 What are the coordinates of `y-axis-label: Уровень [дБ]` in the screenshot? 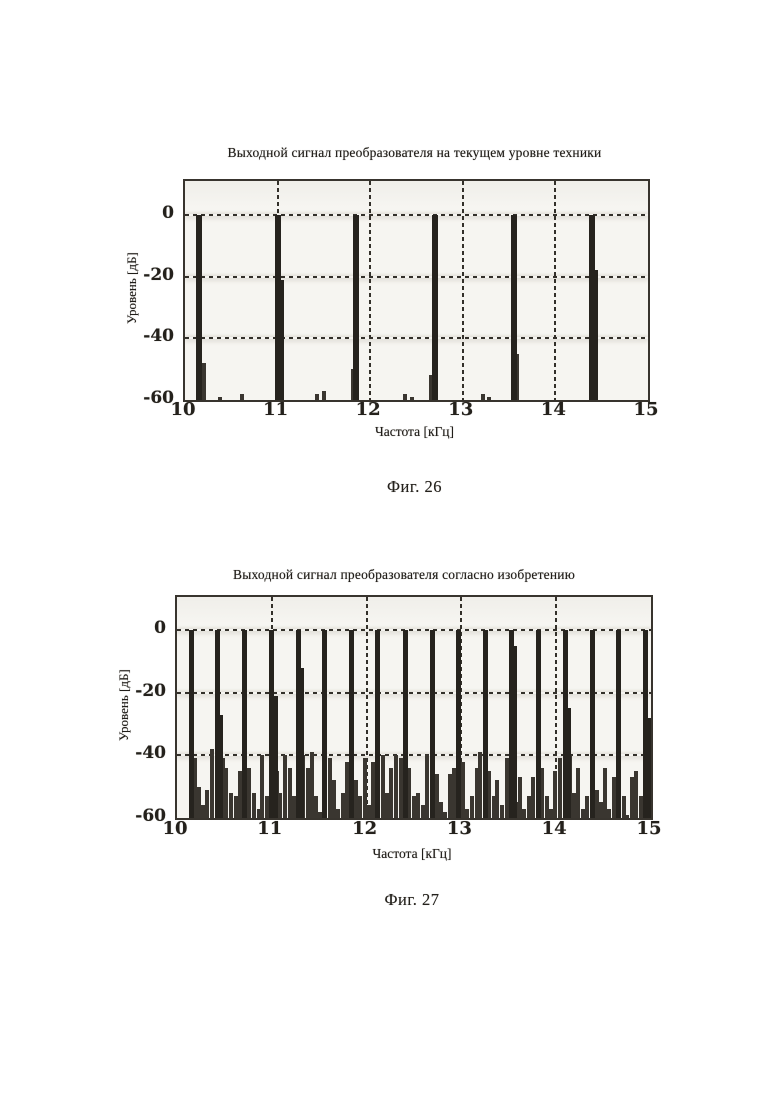 It's located at (131, 288).